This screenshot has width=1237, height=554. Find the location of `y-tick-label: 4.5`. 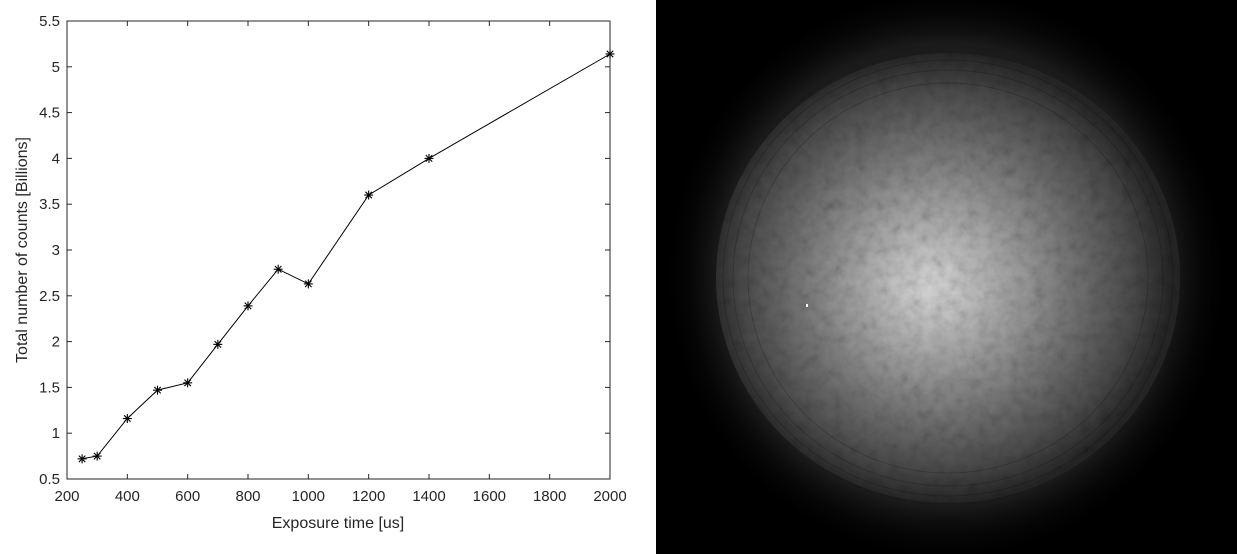

y-tick-label: 4.5 is located at coordinates (49, 113).